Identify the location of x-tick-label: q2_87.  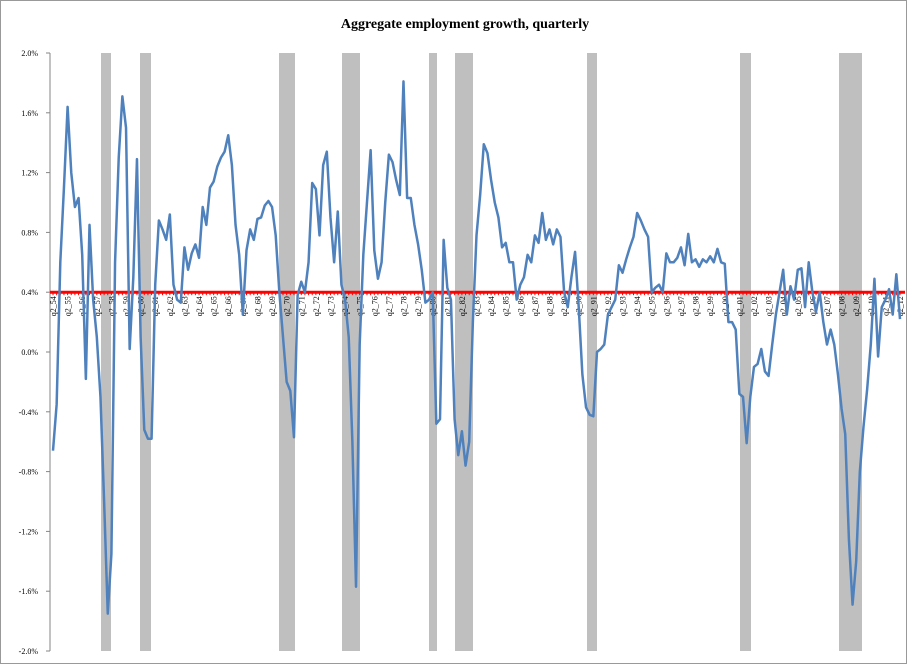
(535, 306).